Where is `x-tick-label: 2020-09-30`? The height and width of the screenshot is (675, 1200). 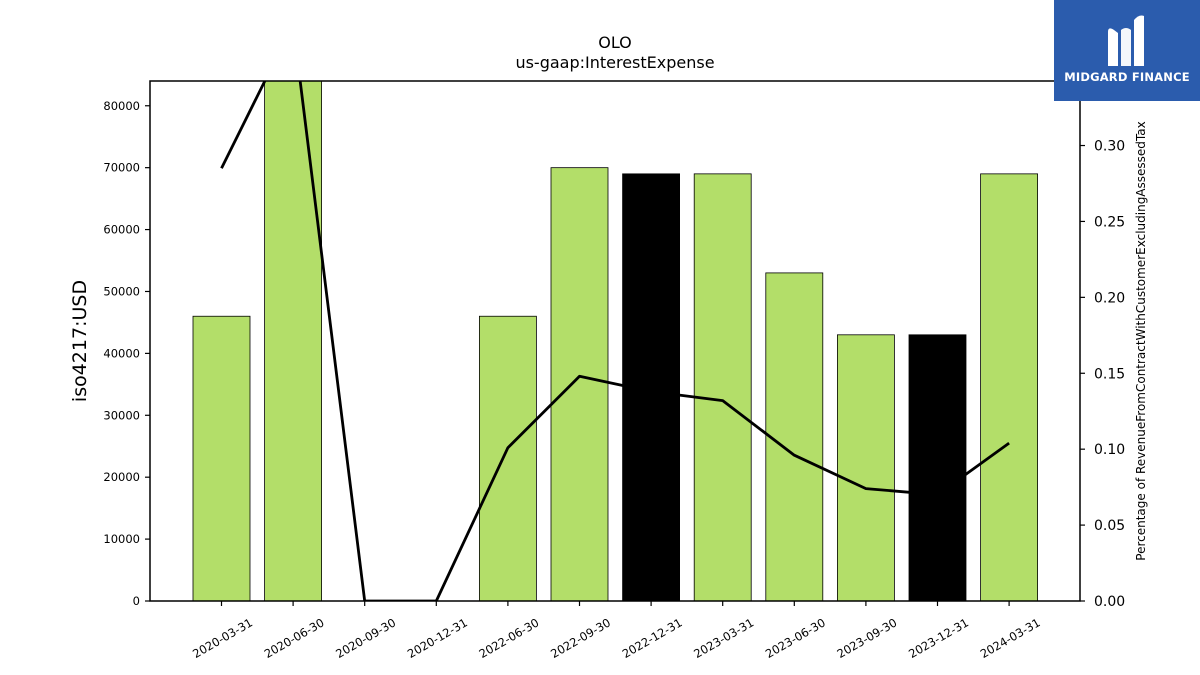
x-tick-label: 2020-09-30 is located at coordinates (365, 638).